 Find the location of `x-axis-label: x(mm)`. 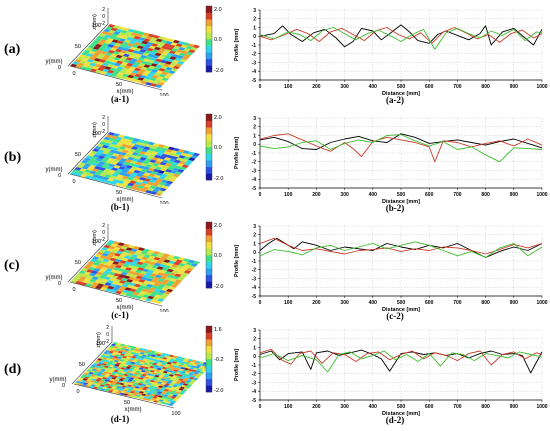

x-axis-label: x(mm) is located at coordinates (125, 92).